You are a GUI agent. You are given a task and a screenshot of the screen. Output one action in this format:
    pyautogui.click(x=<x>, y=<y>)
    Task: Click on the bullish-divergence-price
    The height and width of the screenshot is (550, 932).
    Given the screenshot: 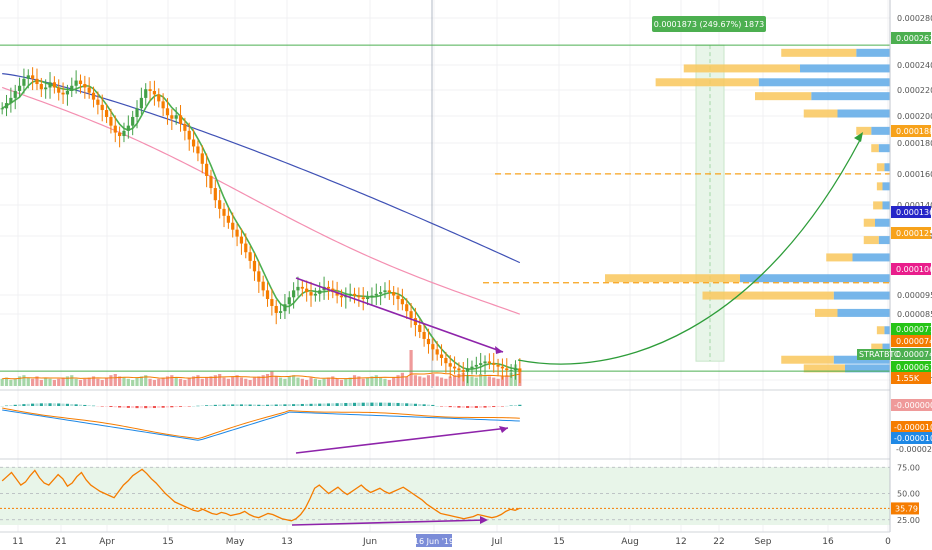 What is the action you would take?
    pyautogui.click(x=399, y=315)
    